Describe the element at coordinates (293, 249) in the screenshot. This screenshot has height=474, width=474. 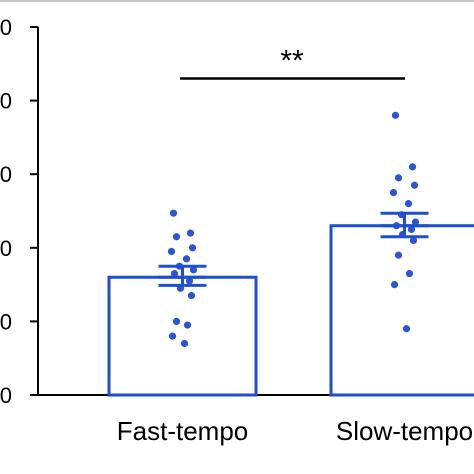
I see `error-bars-group` at that location.